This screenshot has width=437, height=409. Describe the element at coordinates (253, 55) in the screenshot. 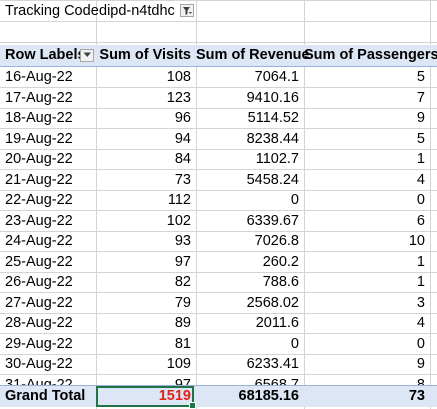

I see `revenue-header: Sum of Revenue` at that location.